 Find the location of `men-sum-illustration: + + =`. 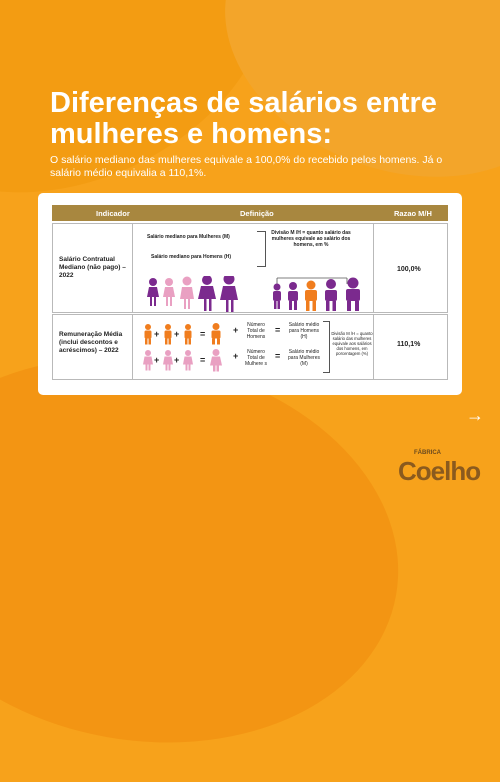

men-sum-illustration: + + = is located at coordinates (182, 334).